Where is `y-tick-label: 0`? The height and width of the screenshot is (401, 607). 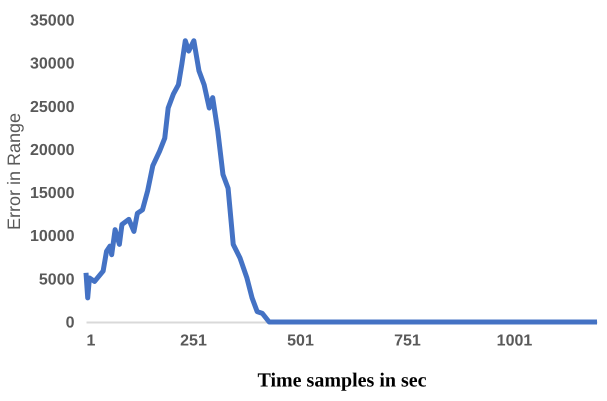 y-tick-label: 0 is located at coordinates (70, 323).